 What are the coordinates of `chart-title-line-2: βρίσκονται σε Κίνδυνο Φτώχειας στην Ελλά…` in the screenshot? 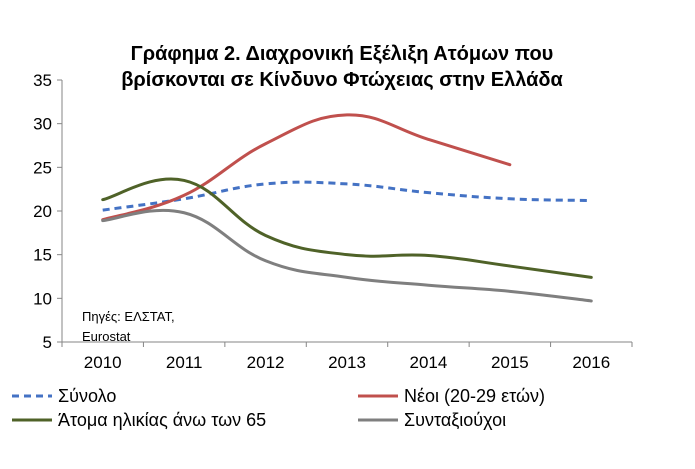 It's located at (342, 80).